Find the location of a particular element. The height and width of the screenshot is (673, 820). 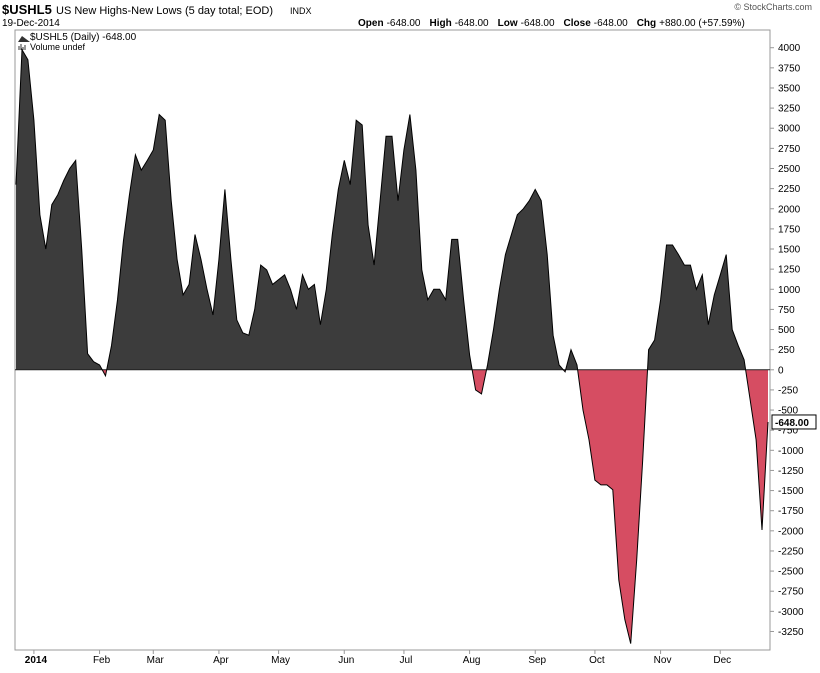

x-tick-label: Apr is located at coordinates (221, 660).